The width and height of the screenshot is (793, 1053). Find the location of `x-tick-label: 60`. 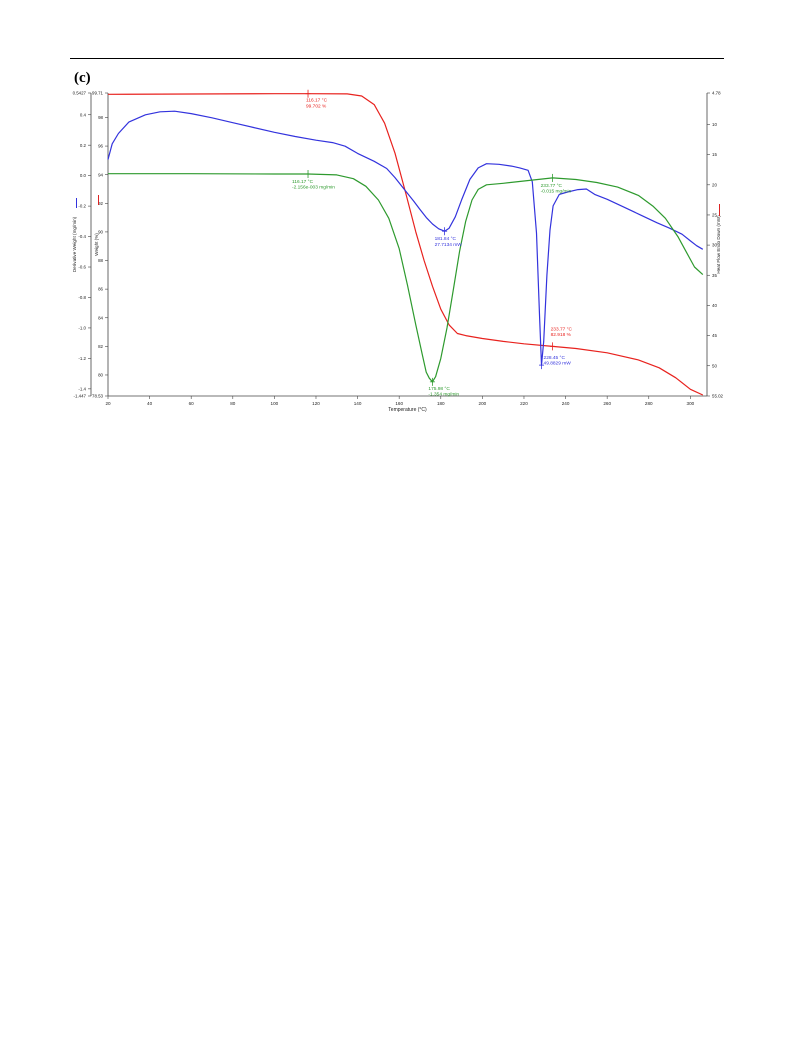

x-tick-label: 60 is located at coordinates (192, 403).